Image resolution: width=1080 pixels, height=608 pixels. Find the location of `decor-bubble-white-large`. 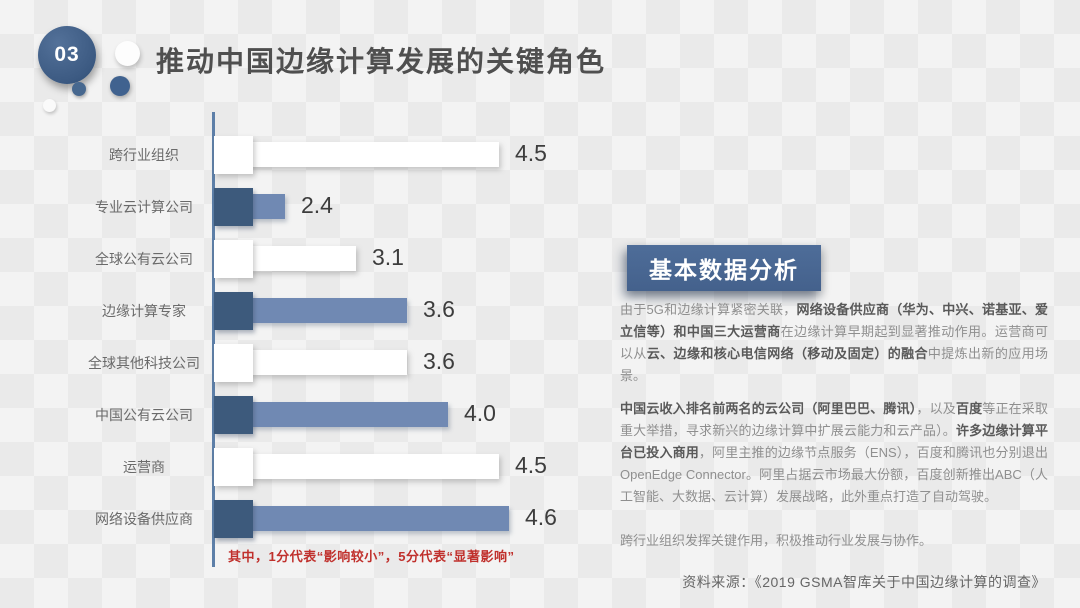

decor-bubble-white-large is located at coordinates (127, 53).